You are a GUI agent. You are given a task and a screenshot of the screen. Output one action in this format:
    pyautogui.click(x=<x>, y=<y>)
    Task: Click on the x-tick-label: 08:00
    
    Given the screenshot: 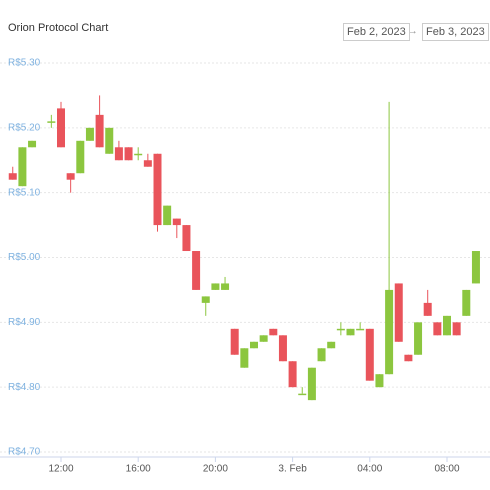 What is the action you would take?
    pyautogui.click(x=446, y=469)
    